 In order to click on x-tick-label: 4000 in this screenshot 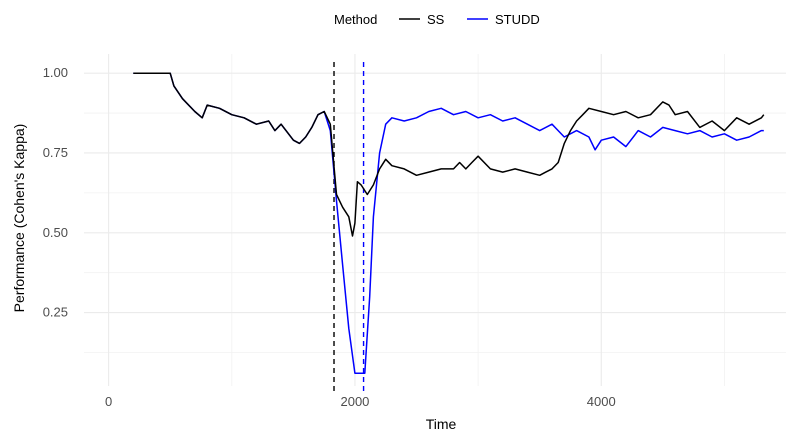, I will do `click(601, 401)`.